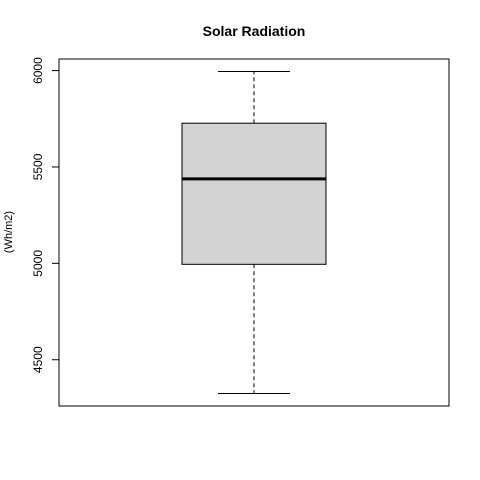 Image resolution: width=480 pixels, height=480 pixels. What do you see at coordinates (38, 263) in the screenshot?
I see `y-tick-label-5000: 5000` at bounding box center [38, 263].